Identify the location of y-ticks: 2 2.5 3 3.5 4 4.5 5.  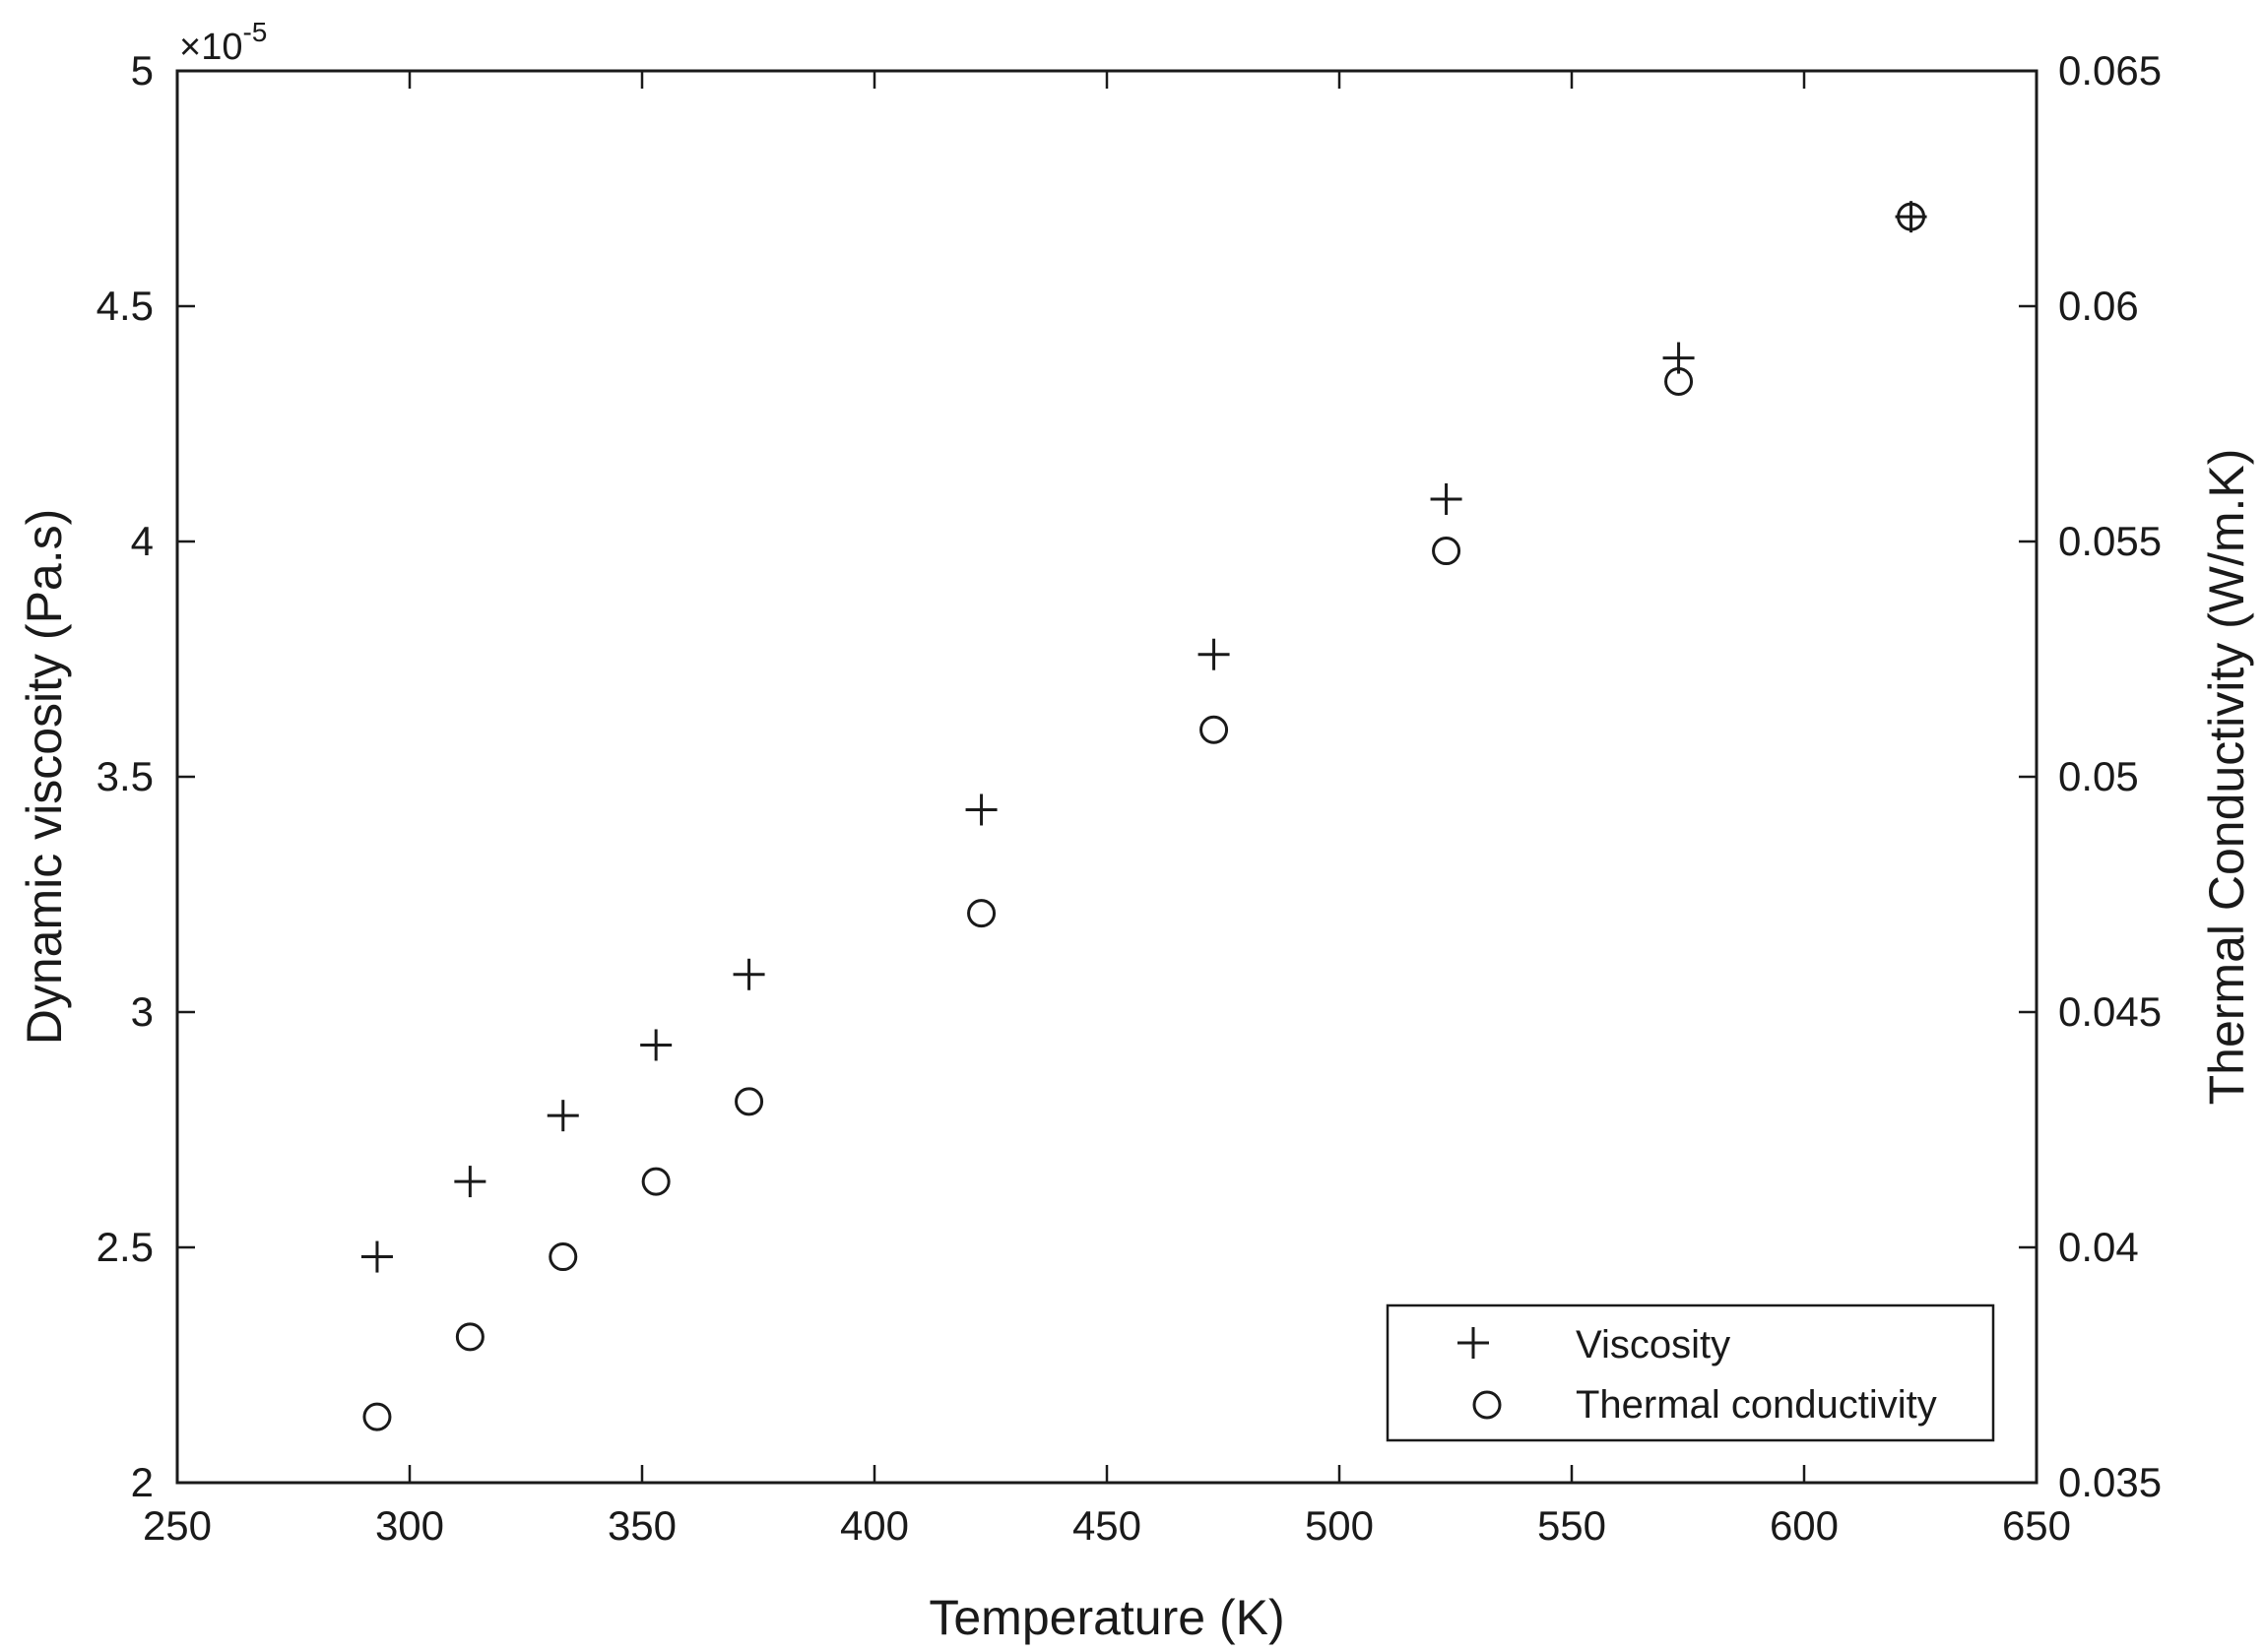
(146, 776).